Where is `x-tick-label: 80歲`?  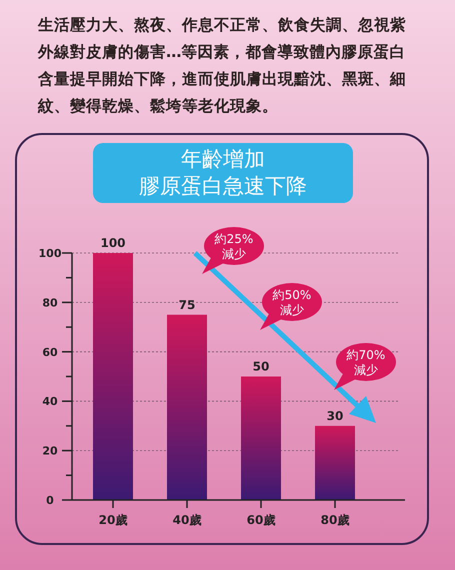
x-tick-label: 80歲 is located at coordinates (335, 520).